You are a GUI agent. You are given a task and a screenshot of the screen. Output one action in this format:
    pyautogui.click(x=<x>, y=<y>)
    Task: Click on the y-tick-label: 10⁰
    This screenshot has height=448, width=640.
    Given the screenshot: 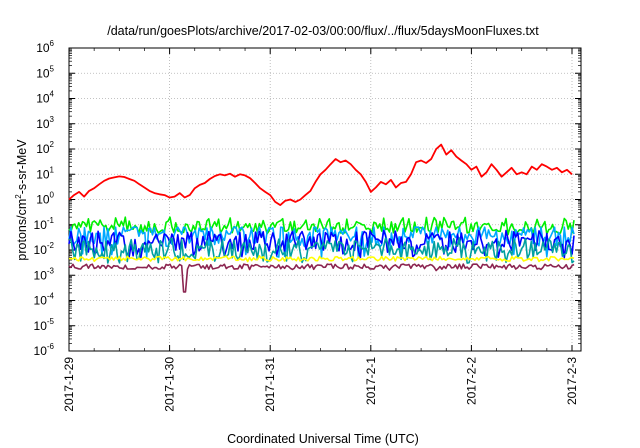 What is the action you would take?
    pyautogui.click(x=45, y=199)
    